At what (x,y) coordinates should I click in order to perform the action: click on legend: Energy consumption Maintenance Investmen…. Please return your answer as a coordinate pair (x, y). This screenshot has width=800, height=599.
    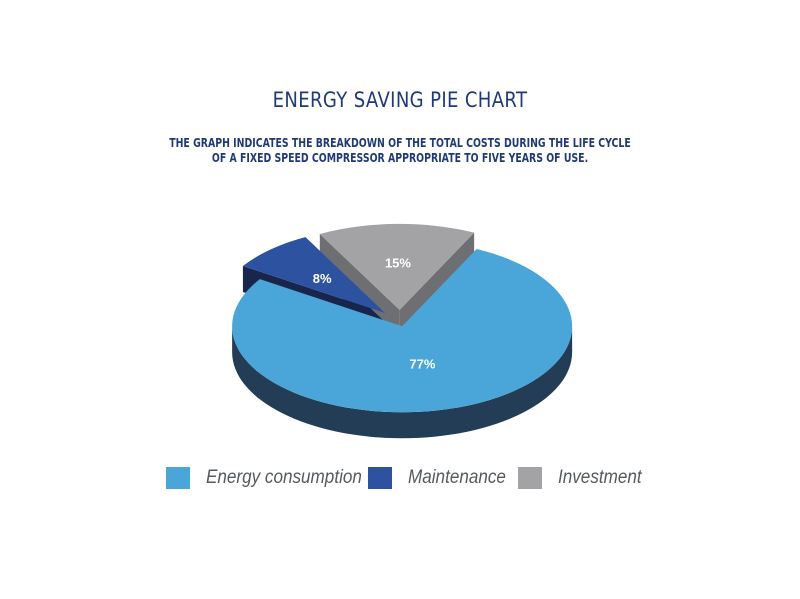
    Looking at the image, I should click on (400, 482).